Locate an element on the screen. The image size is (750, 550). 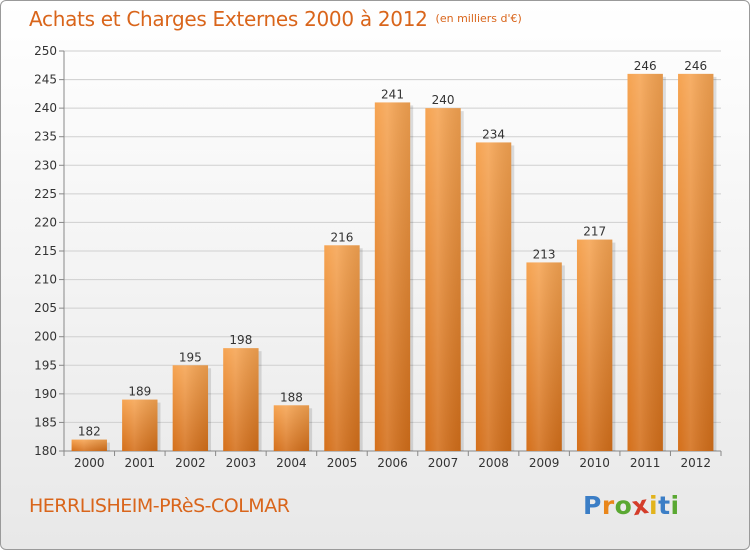
place-name: HERRLISHEIM-PRèS-COLMAR is located at coordinates (159, 506).